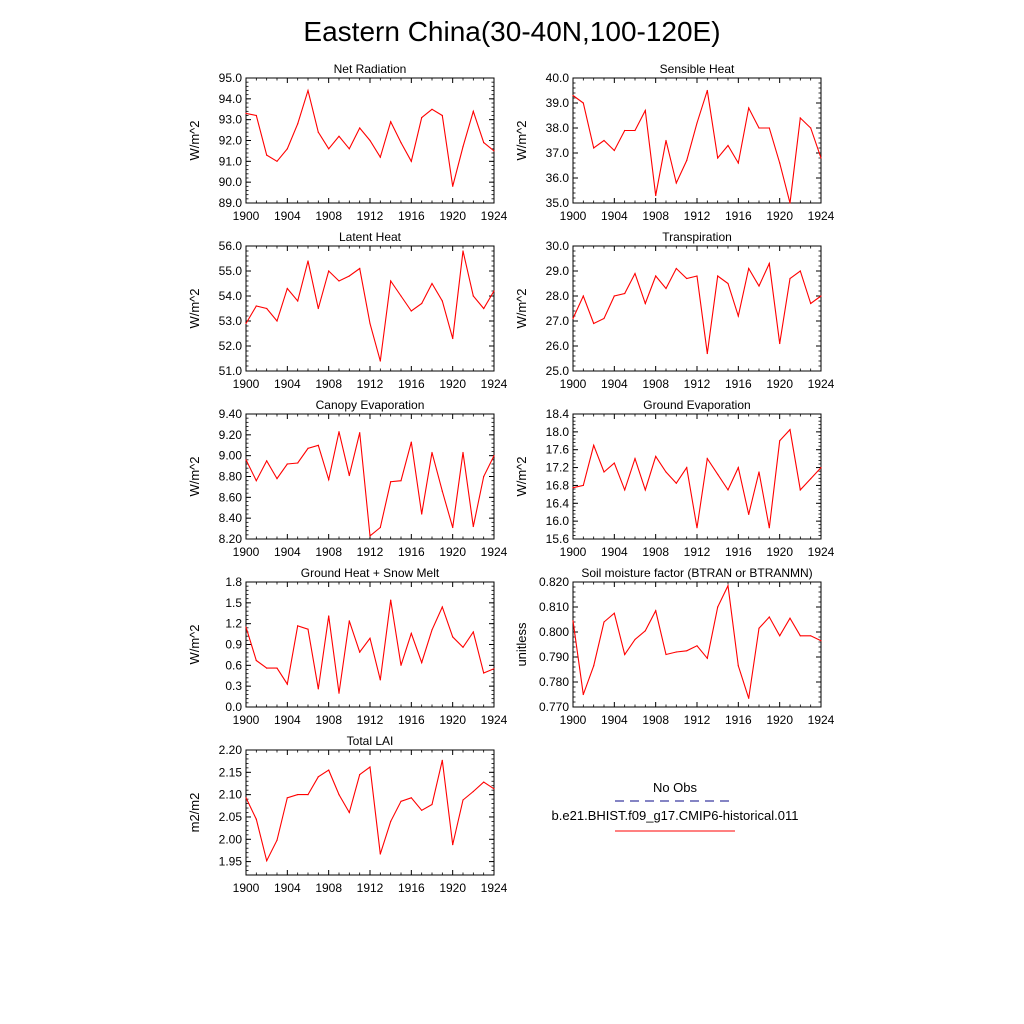 Image resolution: width=1024 pixels, height=1024 pixels. Describe the element at coordinates (558, 203) in the screenshot. I see `y-tick-label: 35.0` at that location.